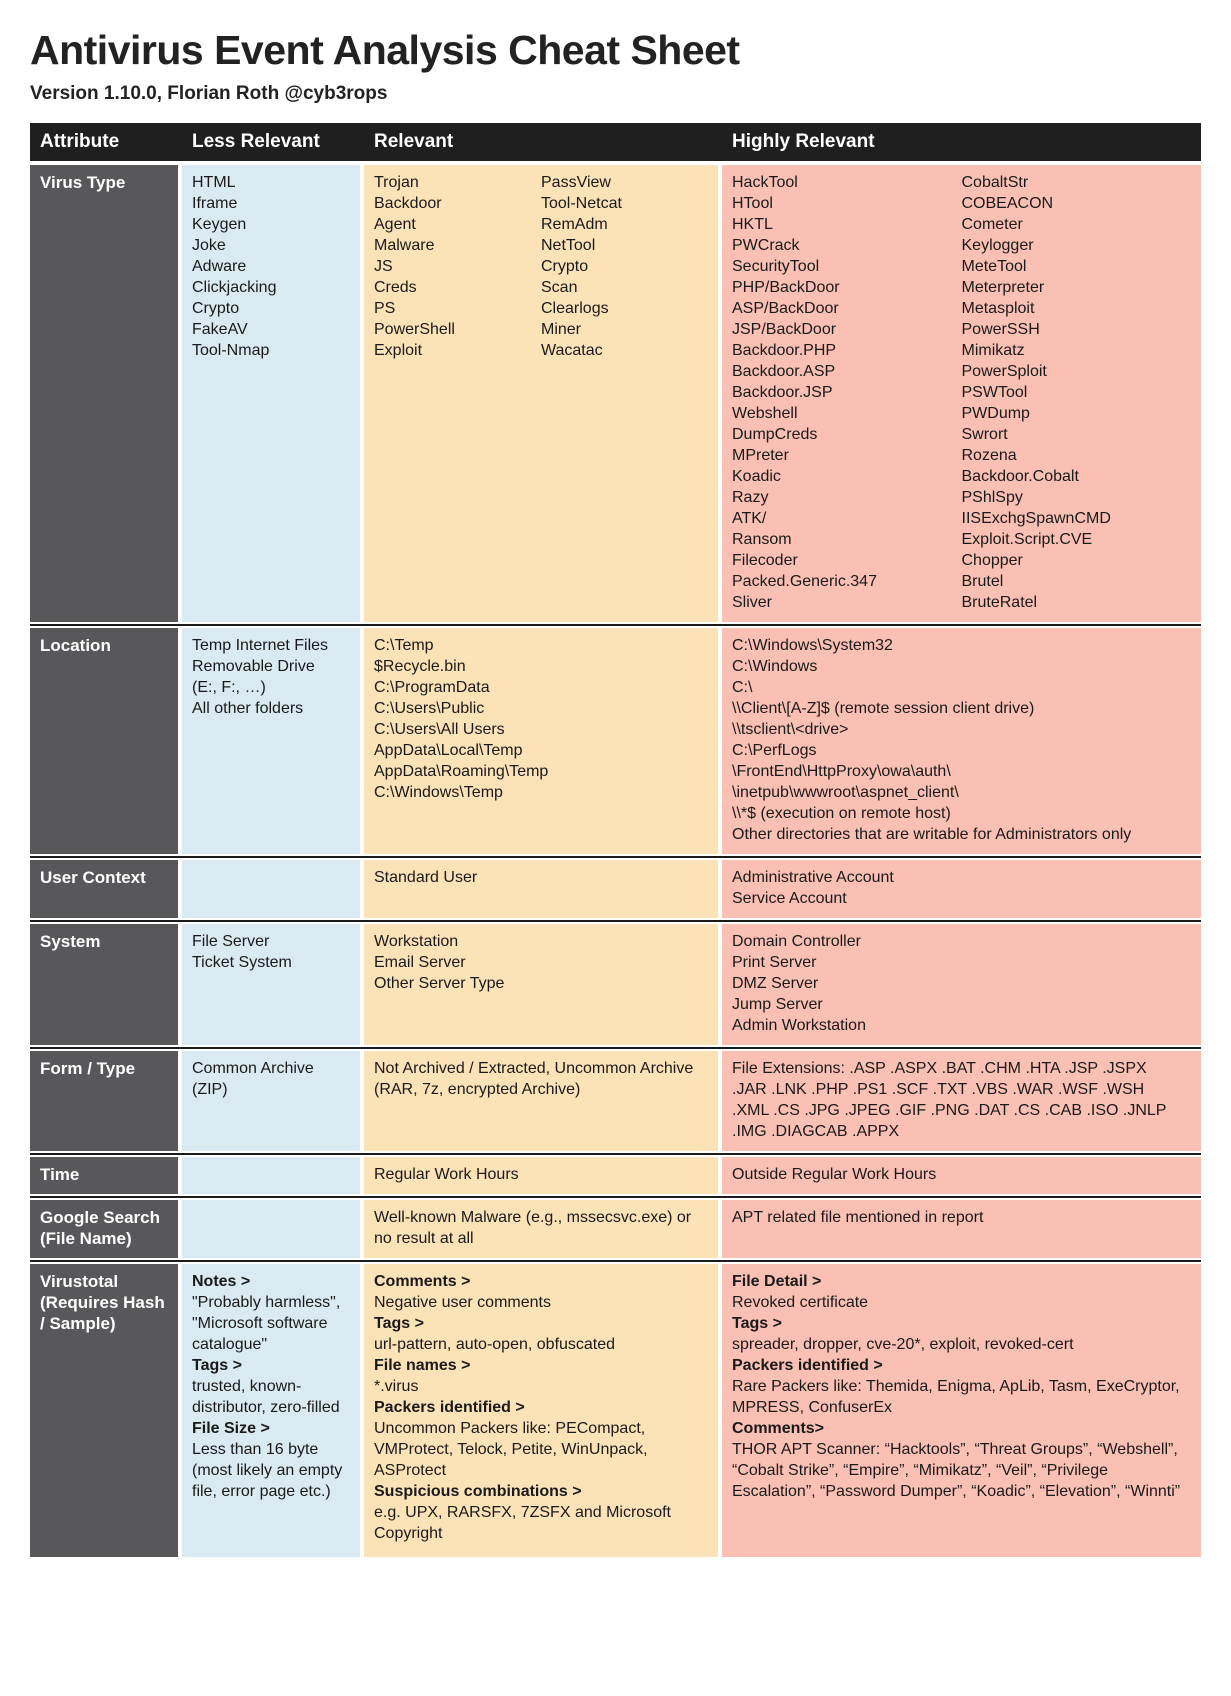 The height and width of the screenshot is (1696, 1231). Describe the element at coordinates (992, 225) in the screenshot. I see `cell-line: Cometer` at that location.